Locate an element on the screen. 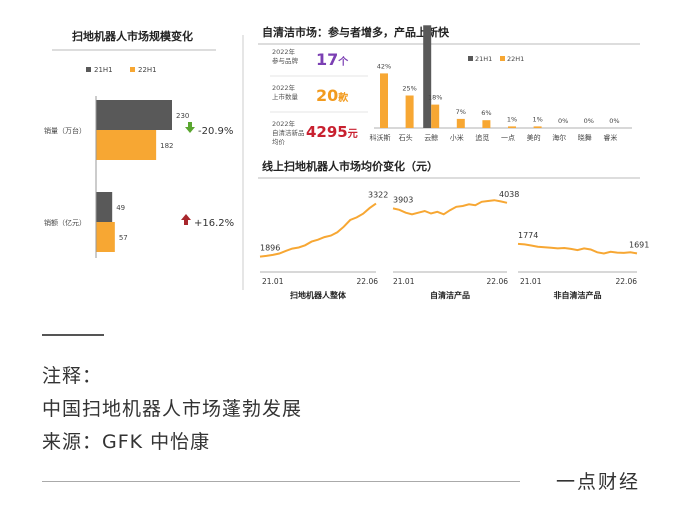 The width and height of the screenshot is (700, 510). kpi-label: 上市数量 is located at coordinates (285, 96).